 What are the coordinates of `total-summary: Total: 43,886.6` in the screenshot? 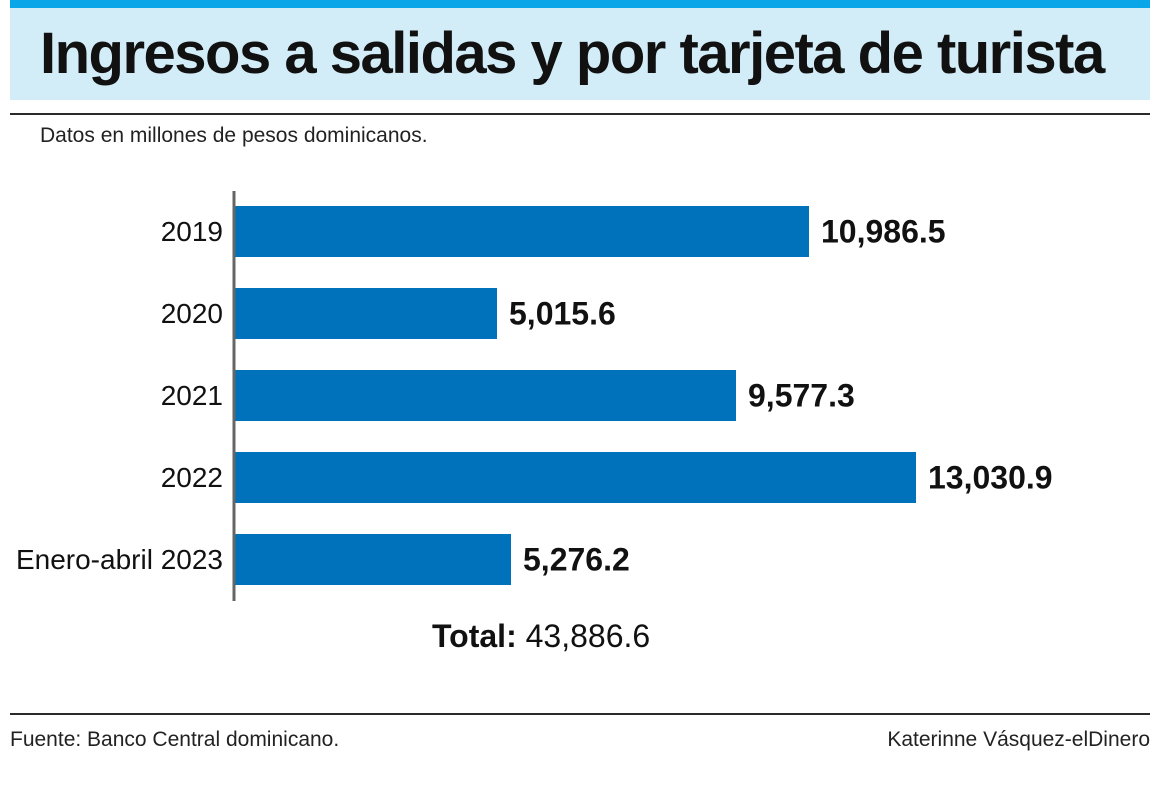 It's located at (541, 636).